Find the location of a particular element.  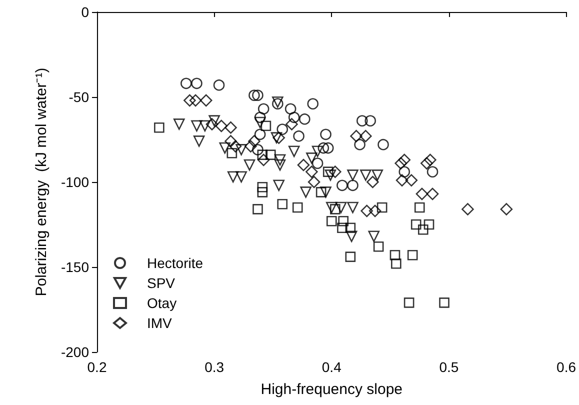

y-axis-title: Polarizing energy (kJ mol water⁻¹) is located at coordinates (41, 182).